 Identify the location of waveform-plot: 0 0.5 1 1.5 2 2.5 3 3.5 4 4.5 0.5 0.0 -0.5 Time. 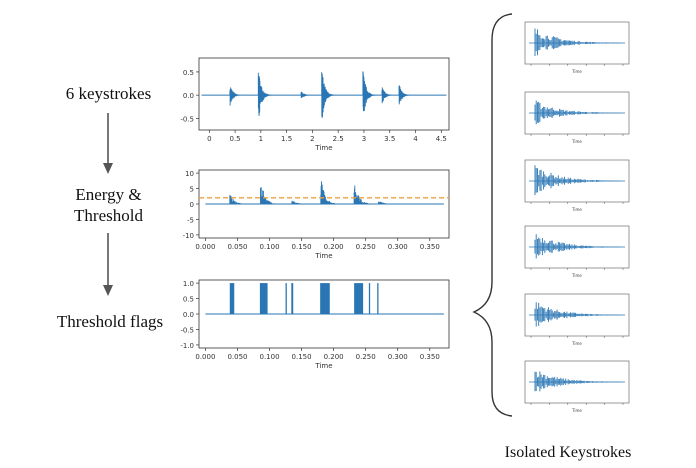
(315, 104).